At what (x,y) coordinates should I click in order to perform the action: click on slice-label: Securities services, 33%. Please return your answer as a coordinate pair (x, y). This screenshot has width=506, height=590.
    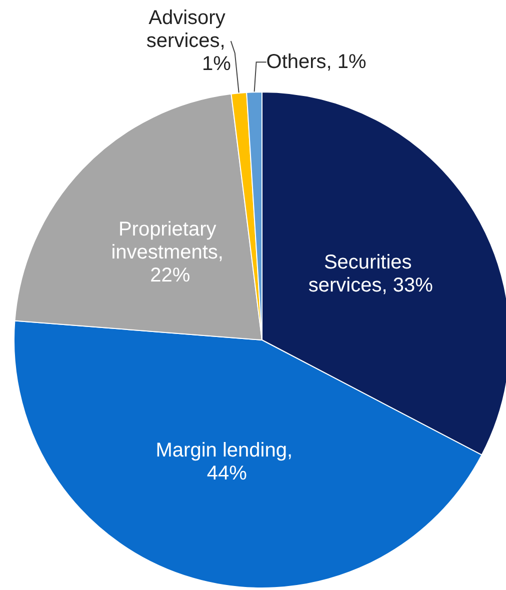
    Looking at the image, I should click on (371, 274).